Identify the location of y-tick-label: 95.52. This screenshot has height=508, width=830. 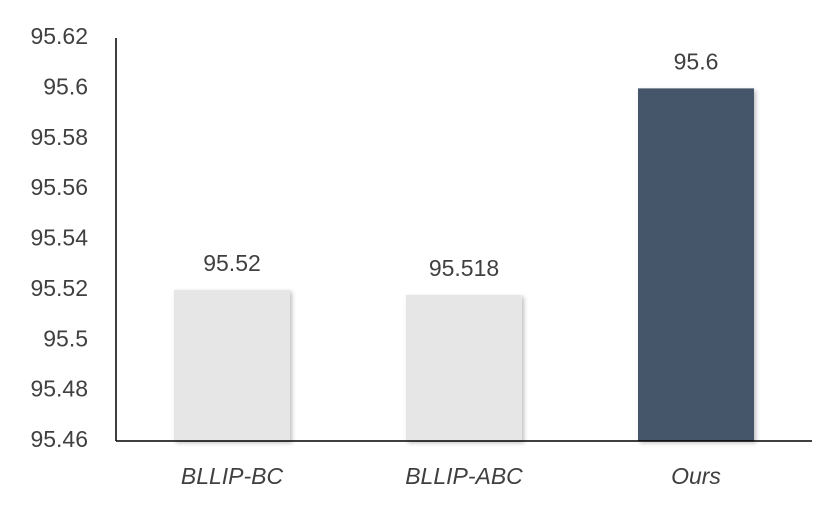
(59, 288).